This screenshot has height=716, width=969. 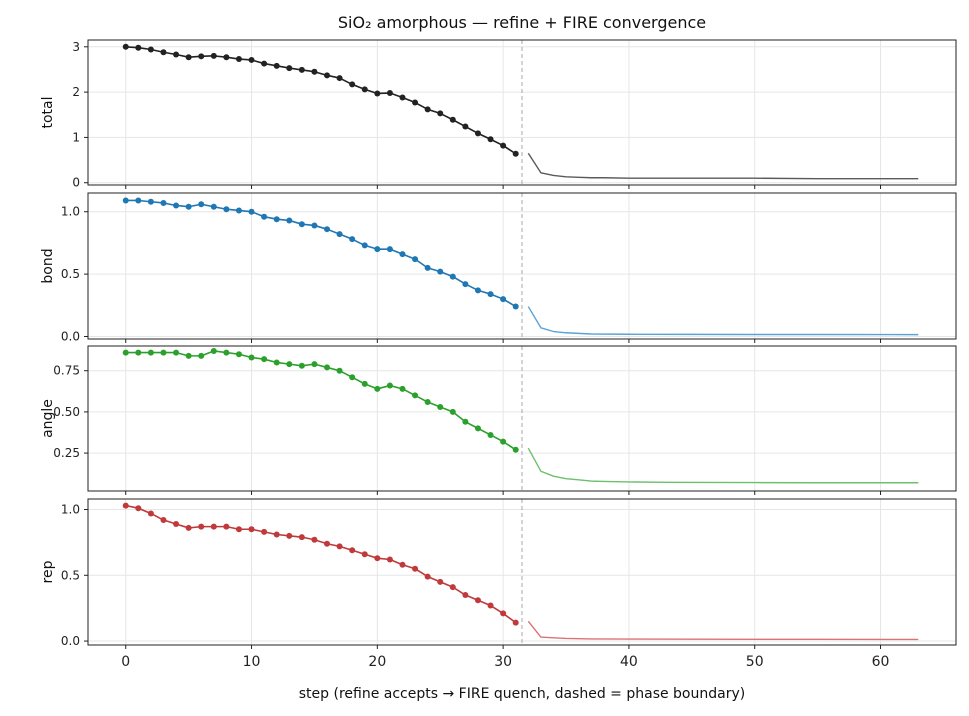 What do you see at coordinates (76, 183) in the screenshot?
I see `y-tick-label: 0` at bounding box center [76, 183].